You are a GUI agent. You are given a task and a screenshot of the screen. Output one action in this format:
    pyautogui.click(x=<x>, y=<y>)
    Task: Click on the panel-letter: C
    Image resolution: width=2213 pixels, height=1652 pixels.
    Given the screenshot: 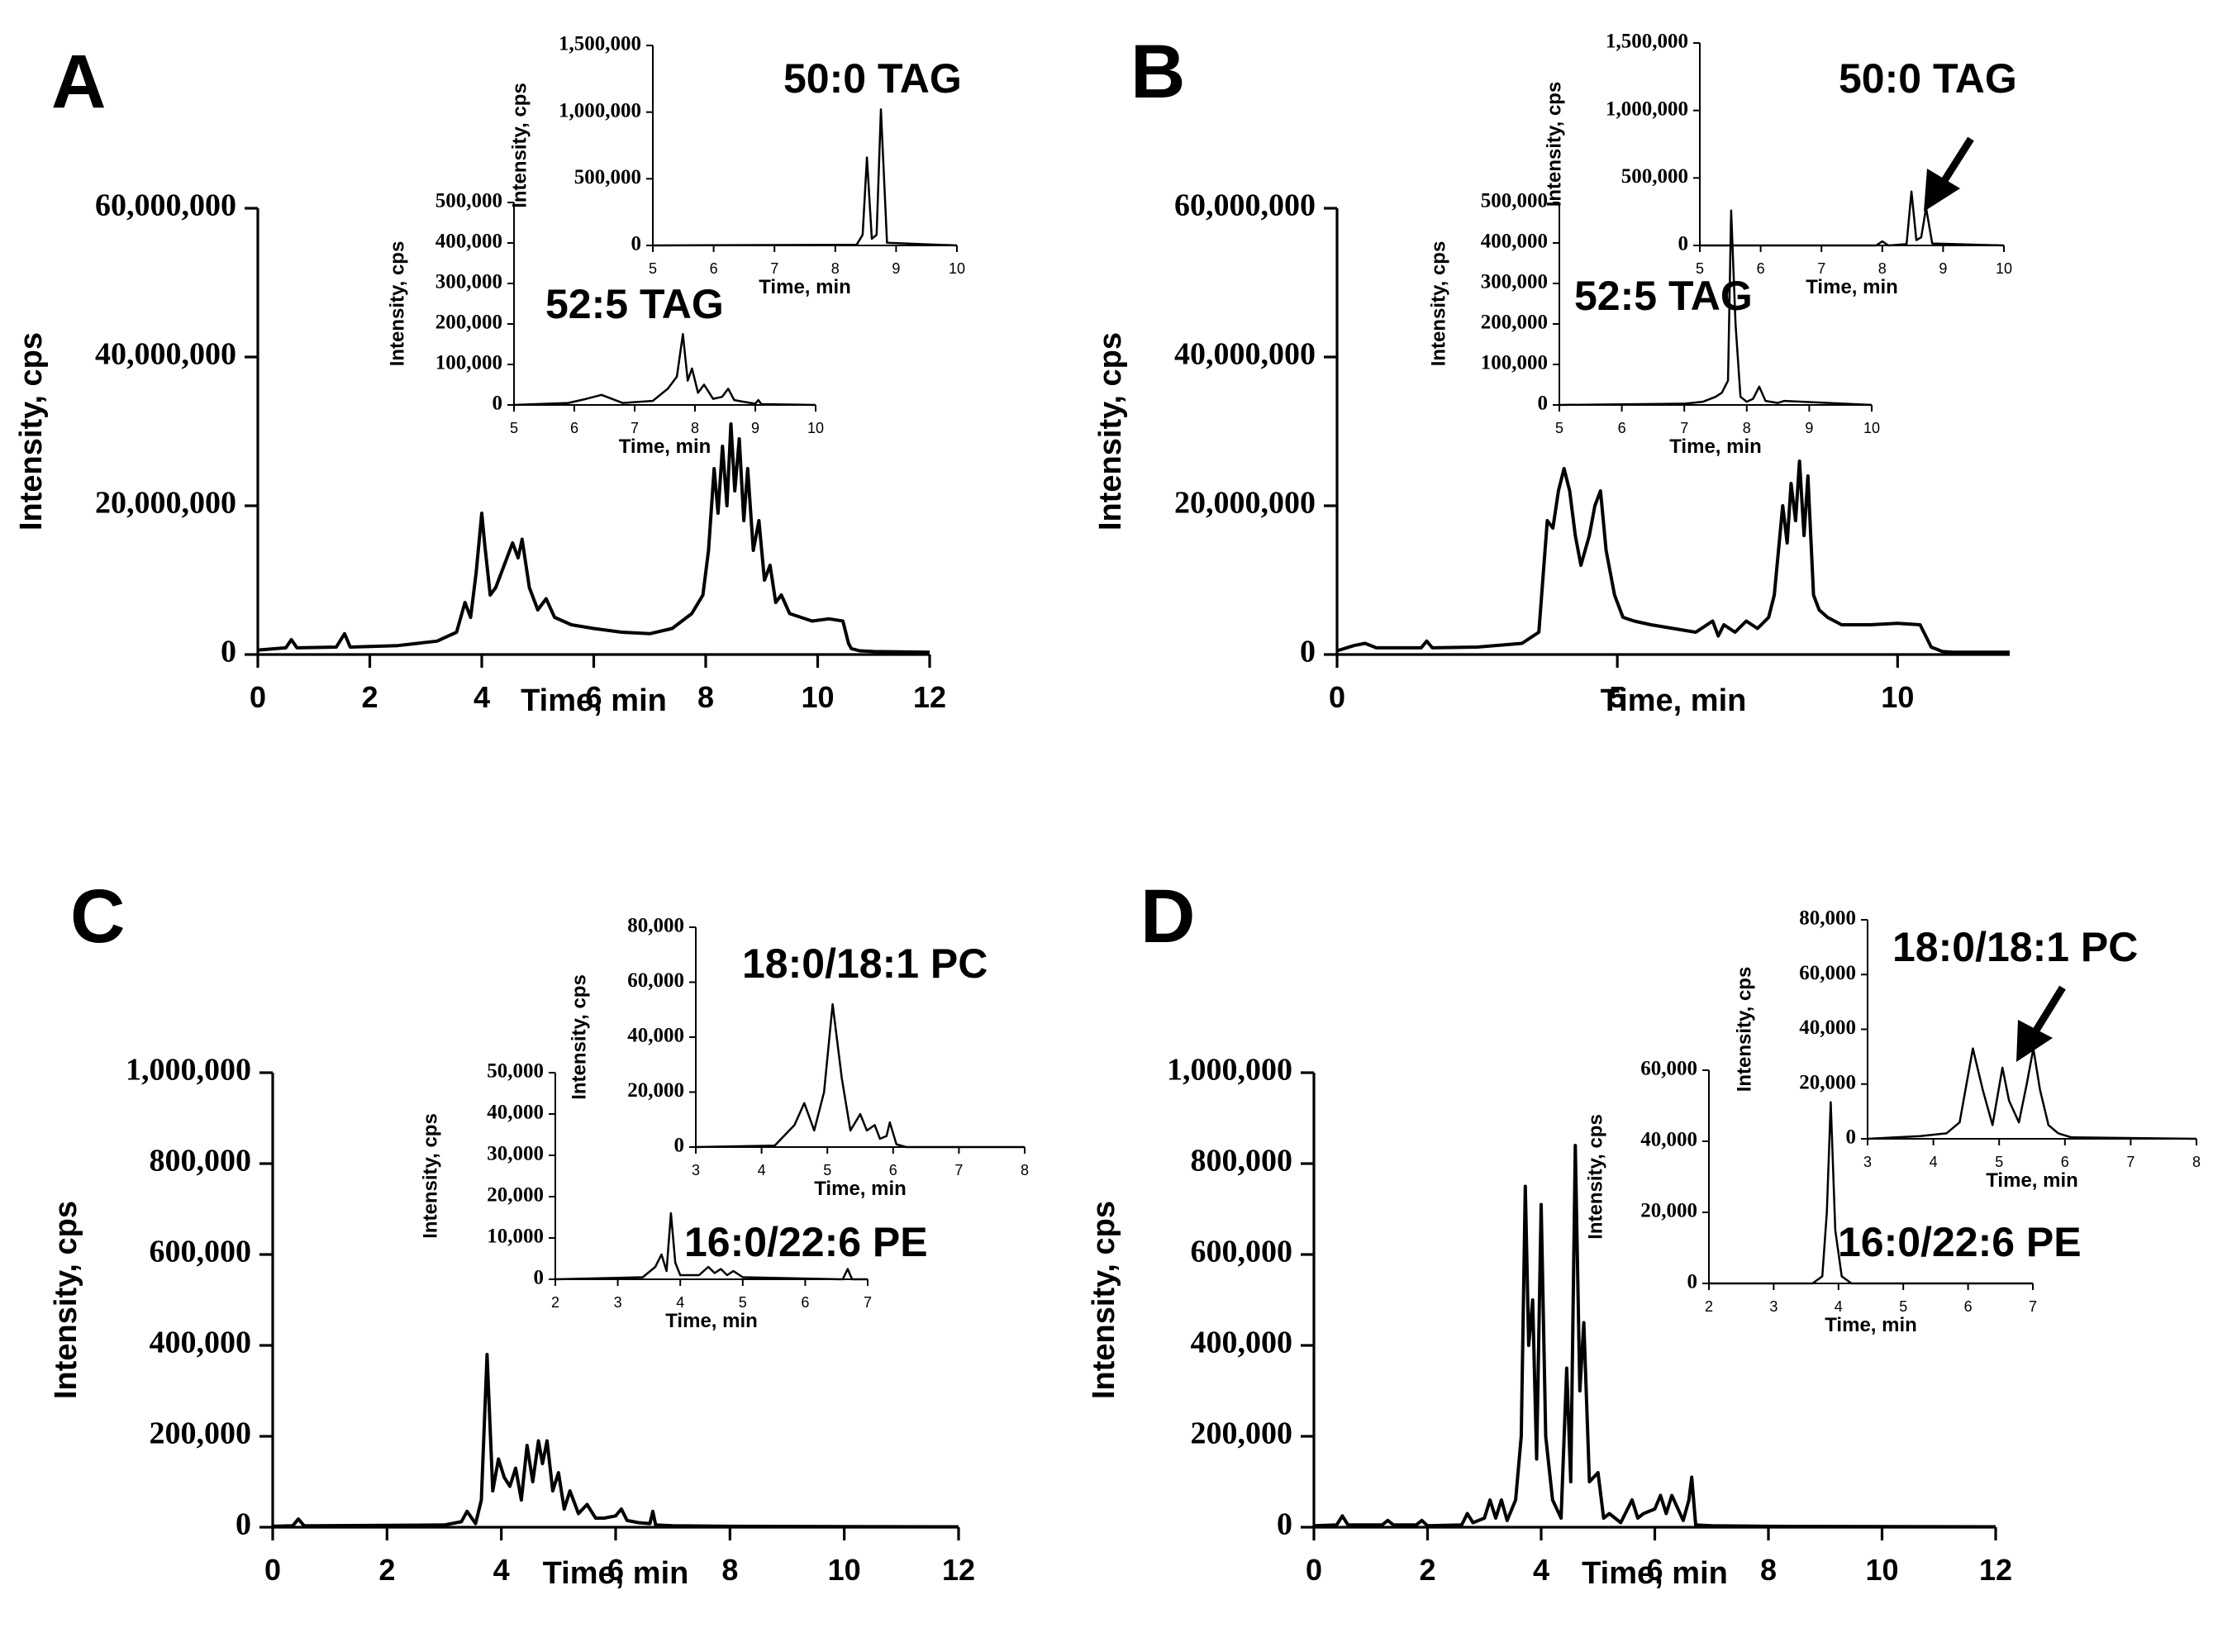 What is the action you would take?
    pyautogui.click(x=97, y=916)
    